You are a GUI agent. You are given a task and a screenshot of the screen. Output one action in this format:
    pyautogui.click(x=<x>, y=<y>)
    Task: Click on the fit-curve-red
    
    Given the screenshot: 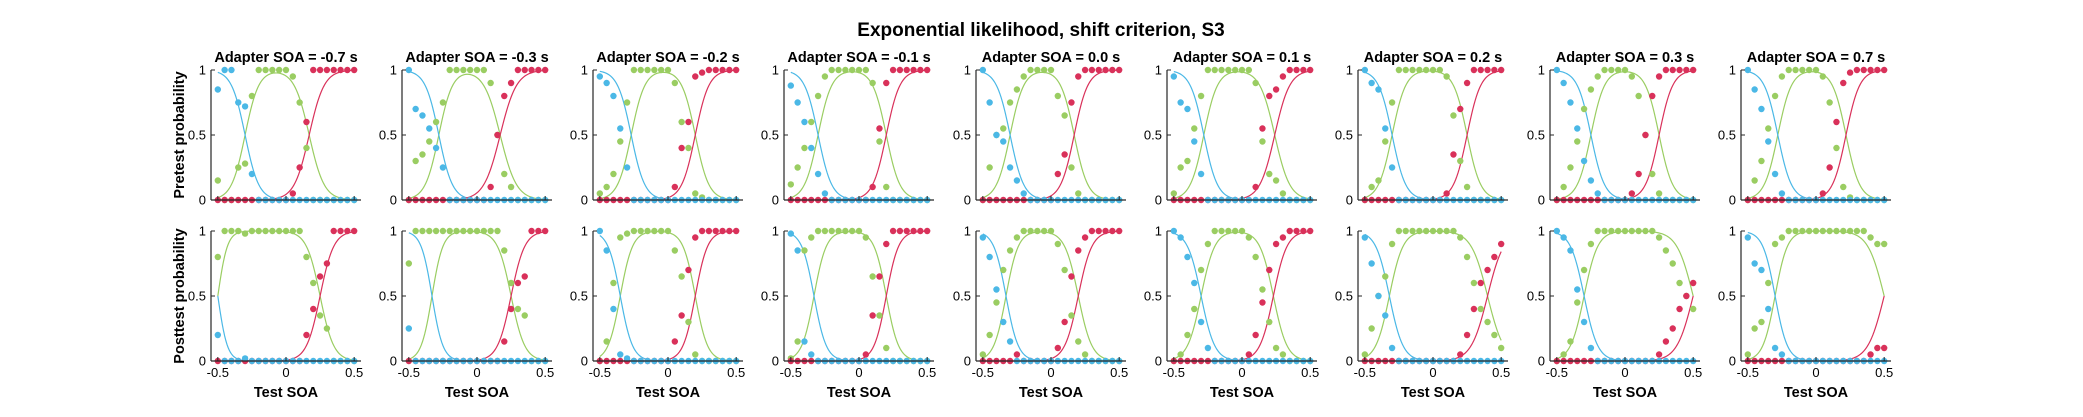 What is the action you would take?
    pyautogui.click(x=1625, y=135)
    